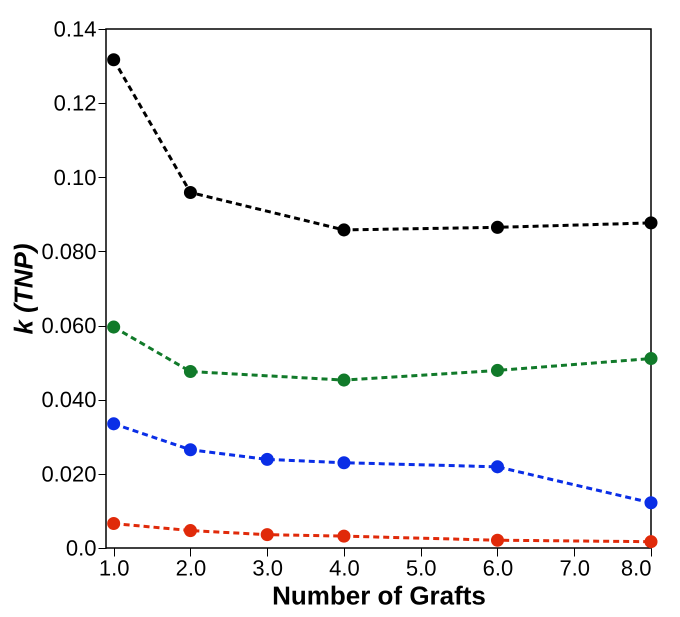 This screenshot has width=680, height=617. What do you see at coordinates (81, 548) in the screenshot?
I see `y-tick-label: 0.0` at bounding box center [81, 548].